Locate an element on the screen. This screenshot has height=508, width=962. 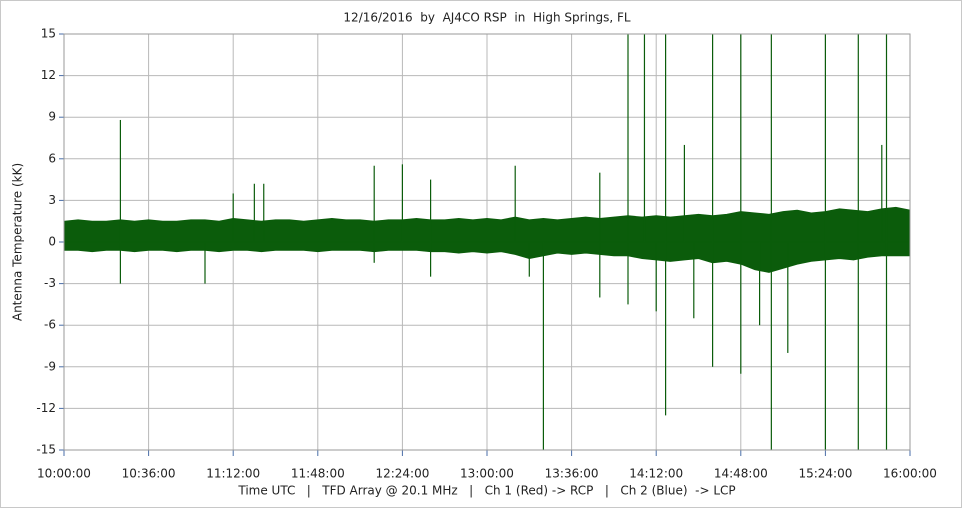
x-tick-label: 12:24:00 is located at coordinates (402, 474).